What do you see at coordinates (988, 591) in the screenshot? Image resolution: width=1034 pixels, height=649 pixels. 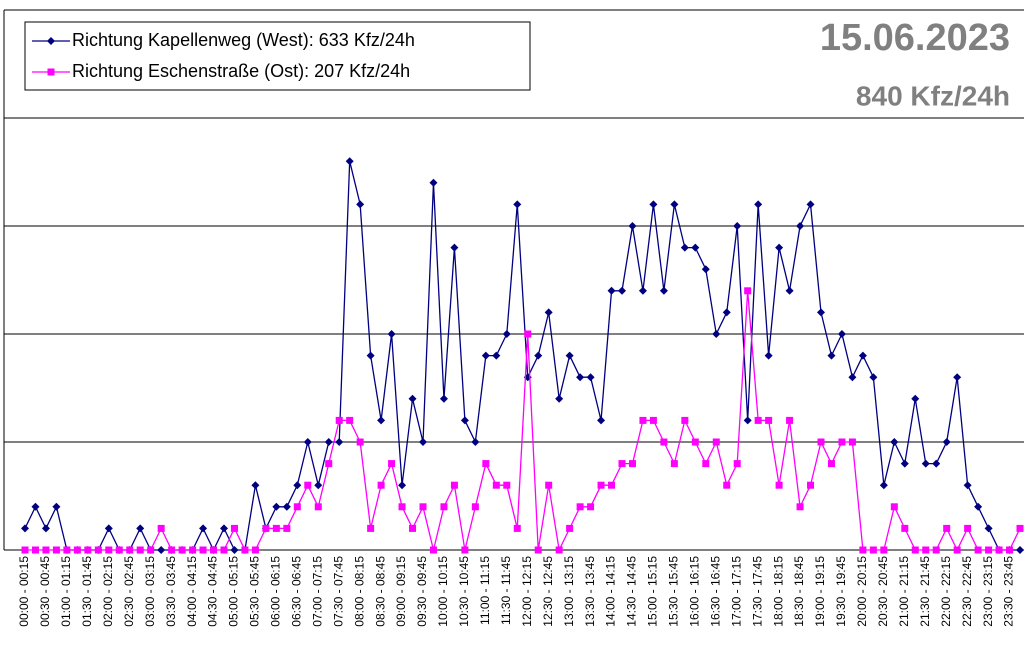 I see `x-tick-label: 23:00 - 23:15` at bounding box center [988, 591].